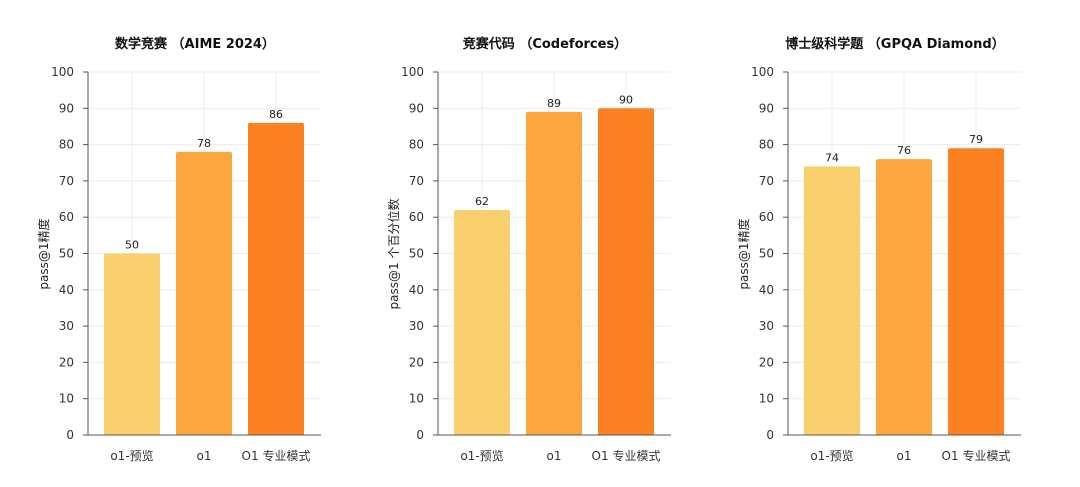  What do you see at coordinates (393, 254) in the screenshot?
I see `y-axis-label: pass@1 个百分位数` at bounding box center [393, 254].